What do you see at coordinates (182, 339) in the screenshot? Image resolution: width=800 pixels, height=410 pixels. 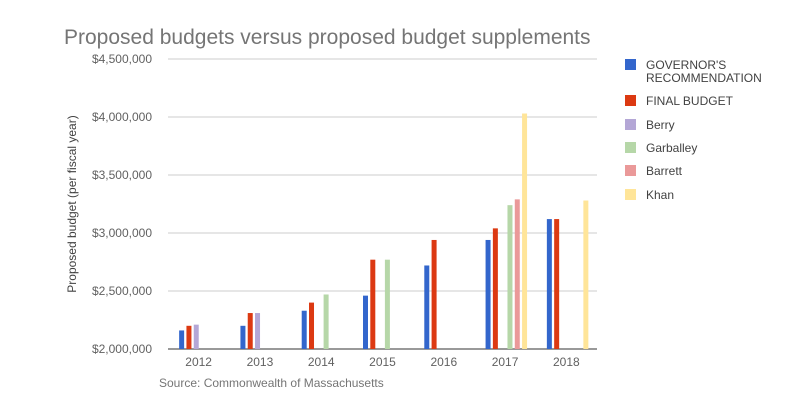 I see `bar-governor-s-recommendation-2012` at bounding box center [182, 339].